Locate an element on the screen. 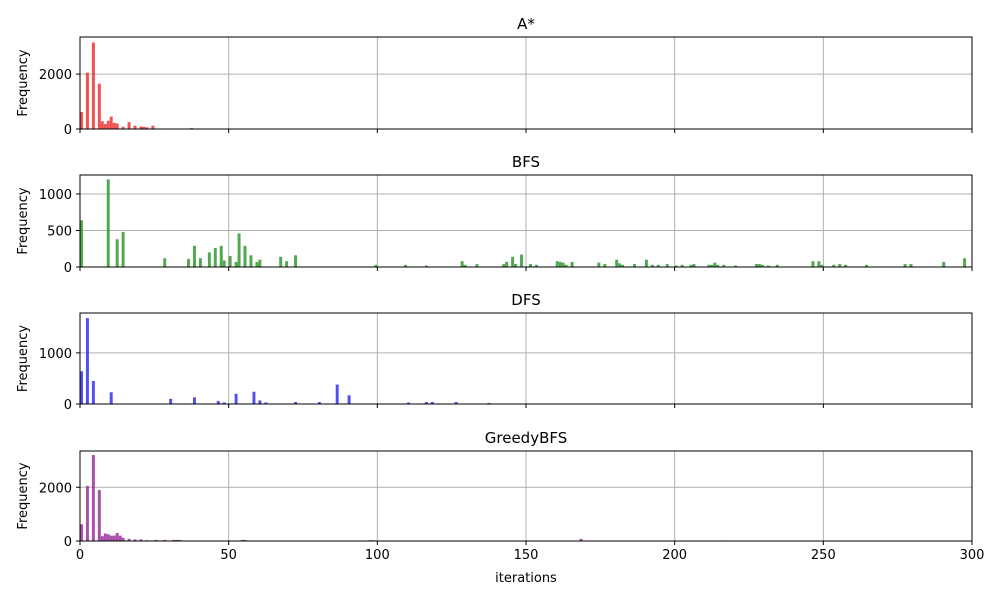 This screenshot has height=600, width=1000. x-tick-label: 200 is located at coordinates (674, 555).